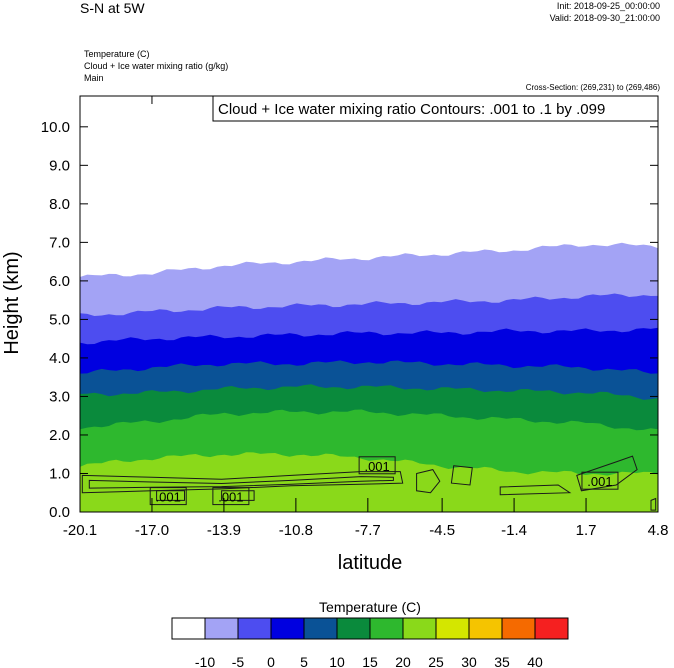 The height and width of the screenshot is (668, 674). I want to click on x-tick-label: 4.8, so click(658, 530).